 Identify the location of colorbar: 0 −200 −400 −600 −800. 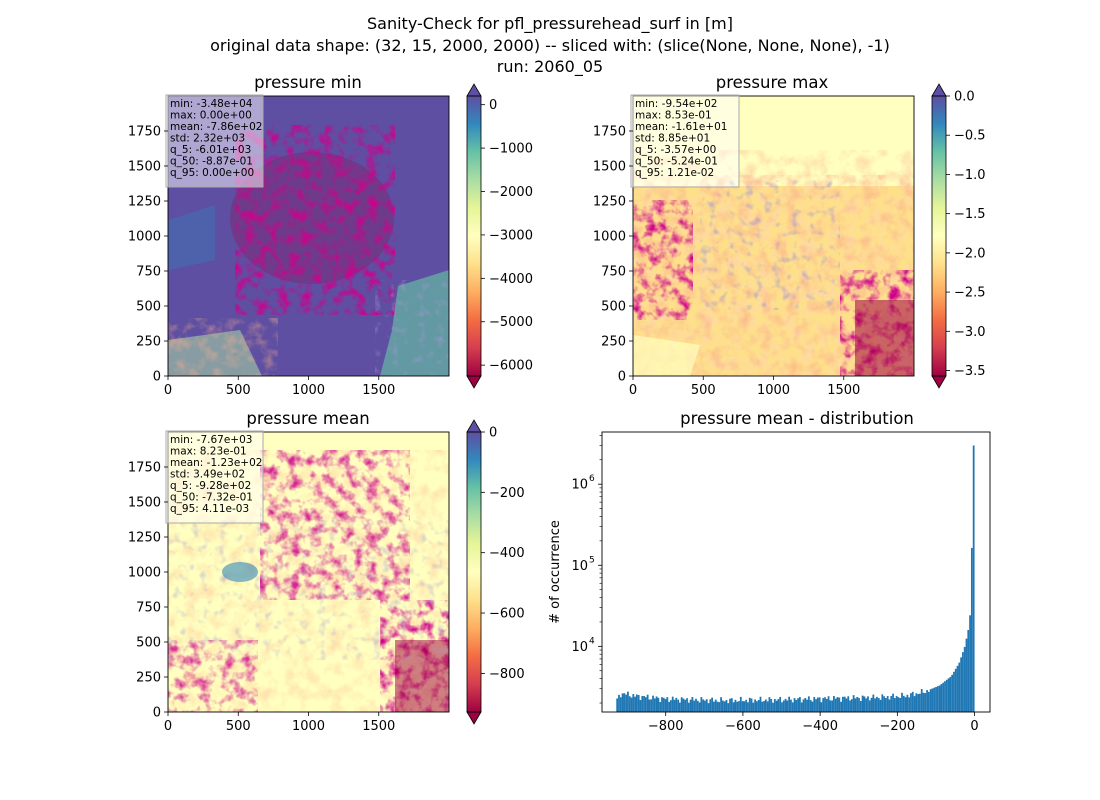
(495, 572).